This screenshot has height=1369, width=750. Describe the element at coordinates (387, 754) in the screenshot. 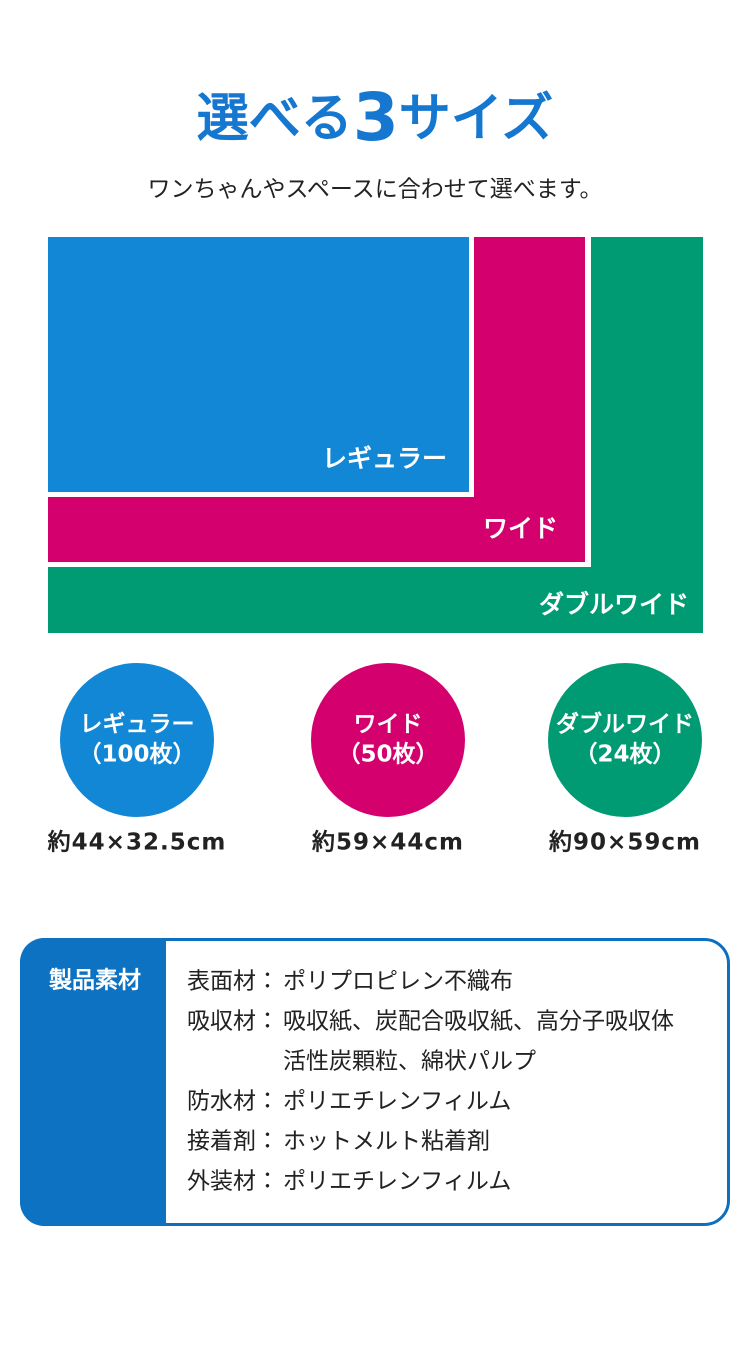

I see `size-count: （50枚）` at that location.